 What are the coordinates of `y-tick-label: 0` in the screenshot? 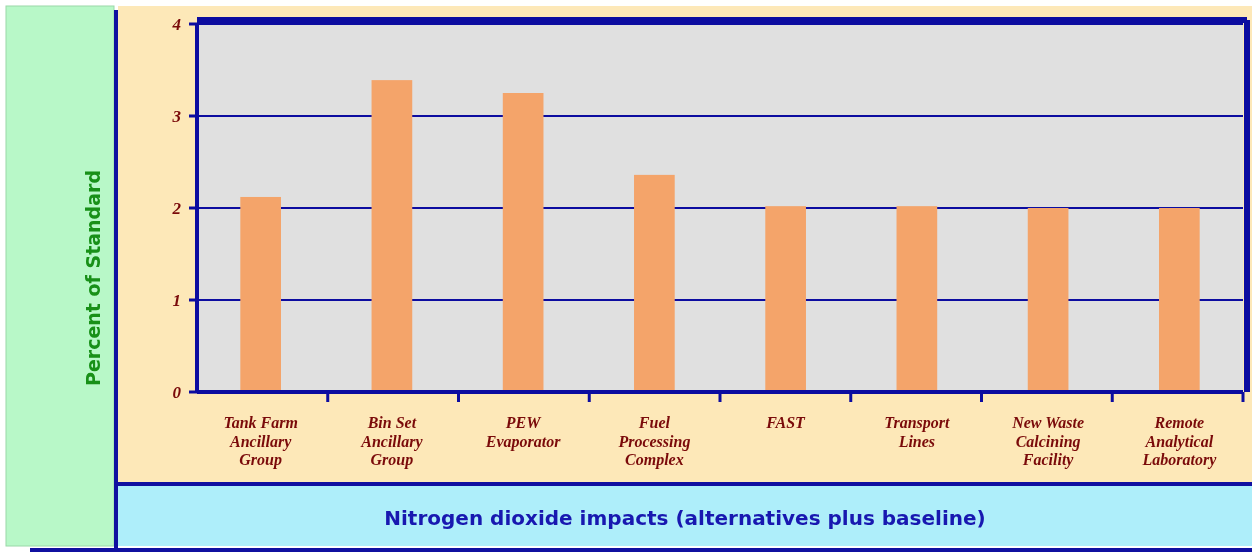 It's located at (177, 392).